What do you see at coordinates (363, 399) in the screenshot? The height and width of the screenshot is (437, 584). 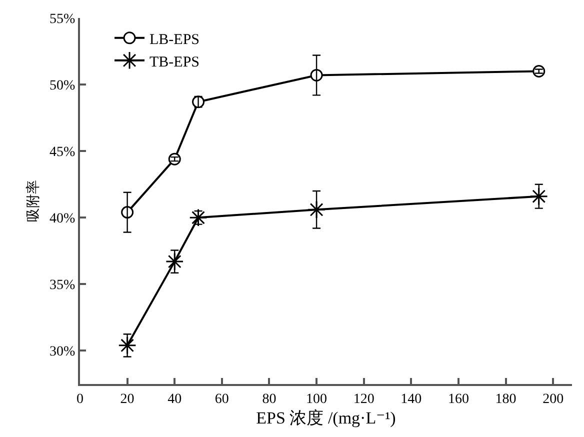 I see `x-tick-label: 120` at bounding box center [363, 399].